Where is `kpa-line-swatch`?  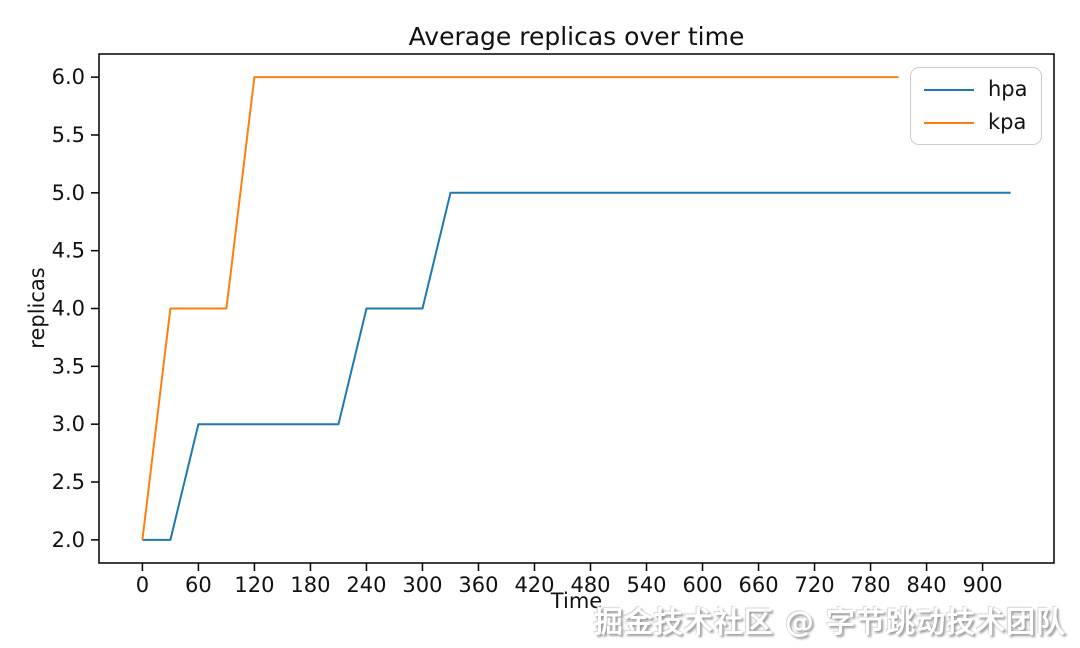 kpa-line-swatch is located at coordinates (949, 122).